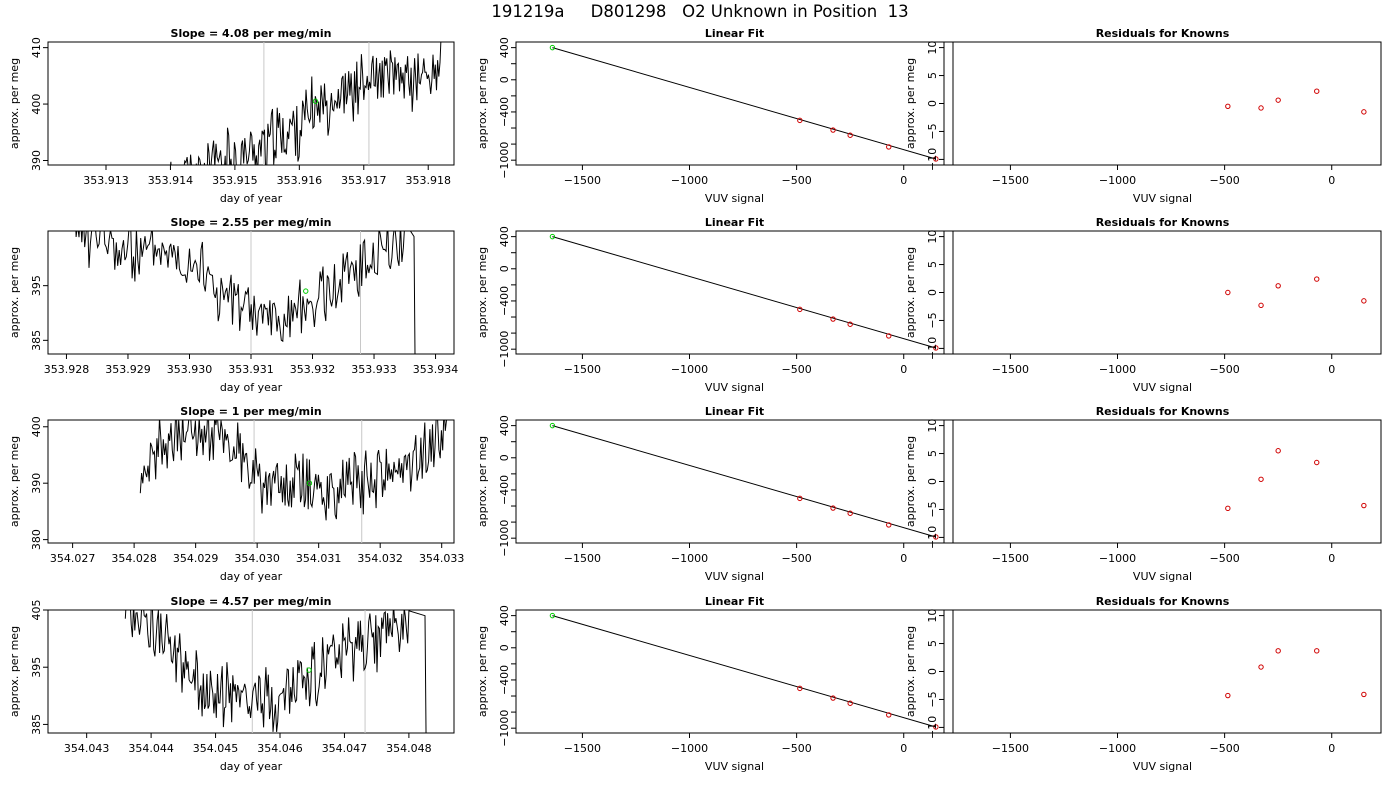 The height and width of the screenshot is (800, 1400). I want to click on x-tick-label: 354.031, so click(319, 558).